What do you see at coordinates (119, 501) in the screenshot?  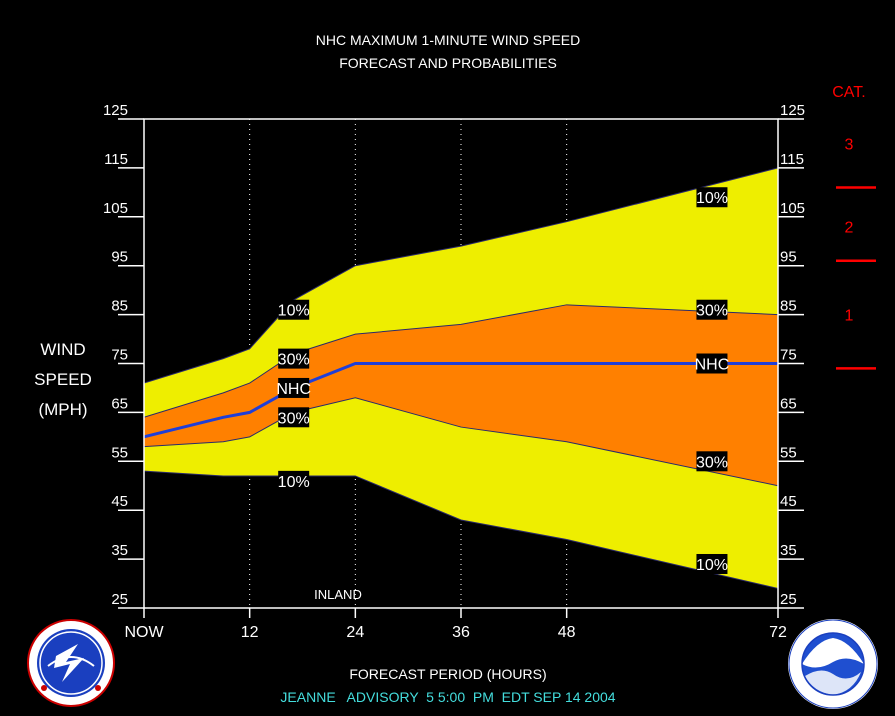 I see `ytick-label-left-45: 45` at bounding box center [119, 501].